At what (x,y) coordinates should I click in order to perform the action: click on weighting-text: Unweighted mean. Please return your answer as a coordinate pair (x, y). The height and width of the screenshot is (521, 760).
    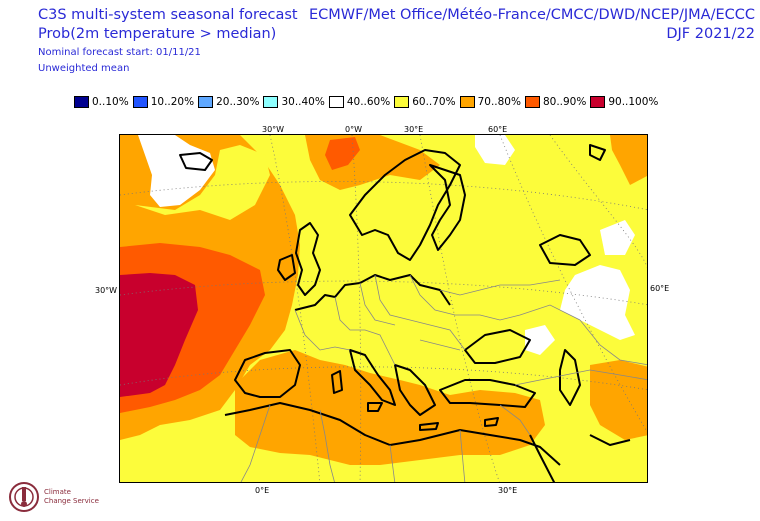
    Looking at the image, I should click on (84, 68).